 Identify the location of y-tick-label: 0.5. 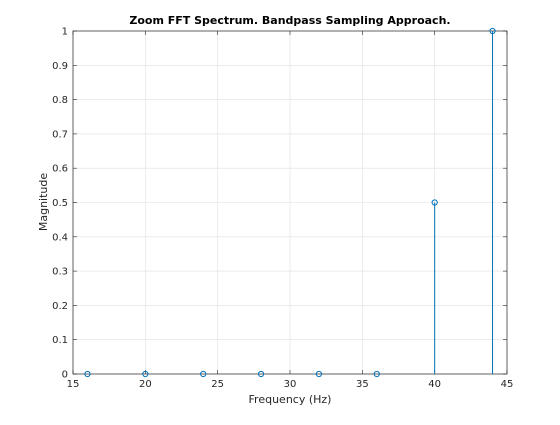
(60, 203).